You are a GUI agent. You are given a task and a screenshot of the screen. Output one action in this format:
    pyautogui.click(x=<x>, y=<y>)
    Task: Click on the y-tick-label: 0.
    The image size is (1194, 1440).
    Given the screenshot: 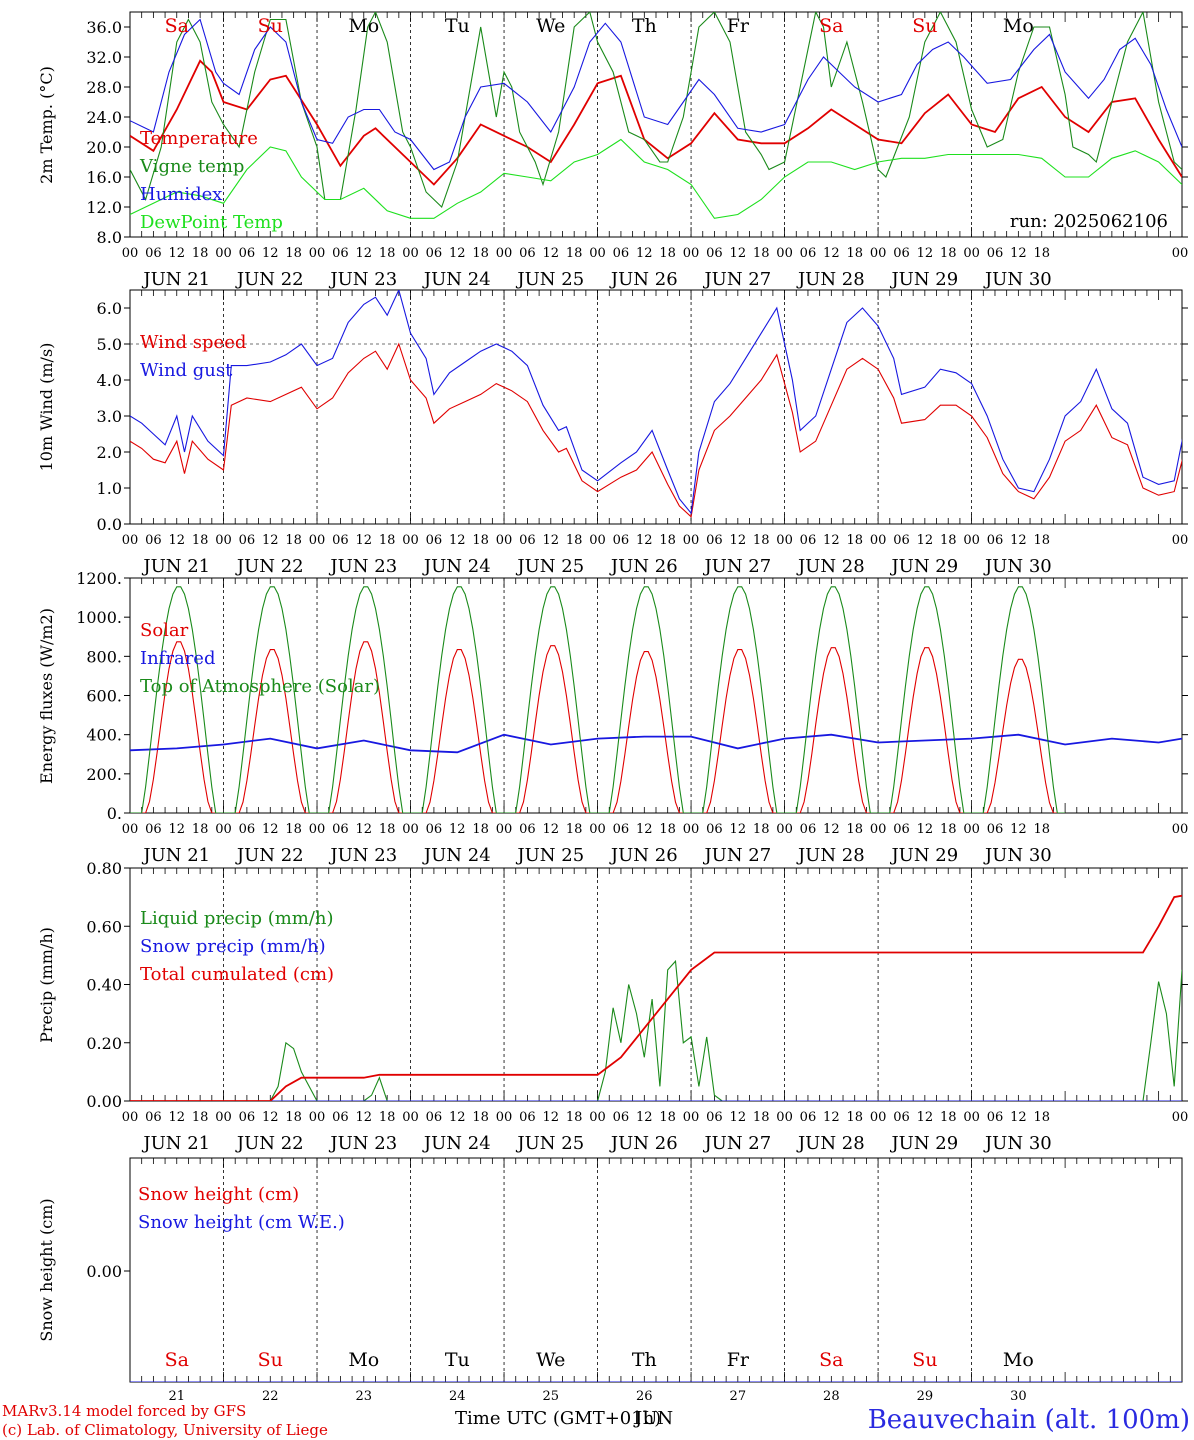 What is the action you would take?
    pyautogui.click(x=114, y=813)
    